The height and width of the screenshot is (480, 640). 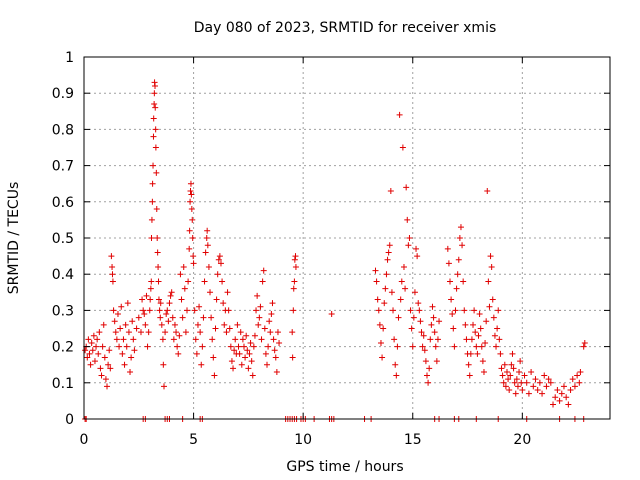 What do you see at coordinates (63, 384) in the screenshot?
I see `y-tick-label: 0.1` at bounding box center [63, 384].